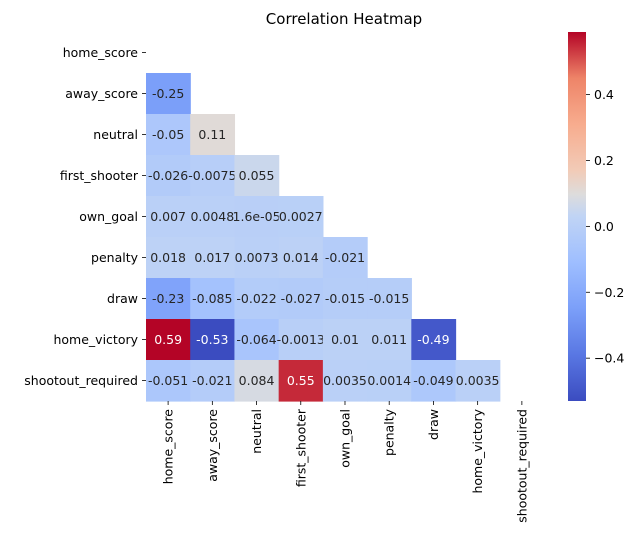  Describe the element at coordinates (609, 292) in the screenshot. I see `colorbar-tick-label: −0.2` at that location.